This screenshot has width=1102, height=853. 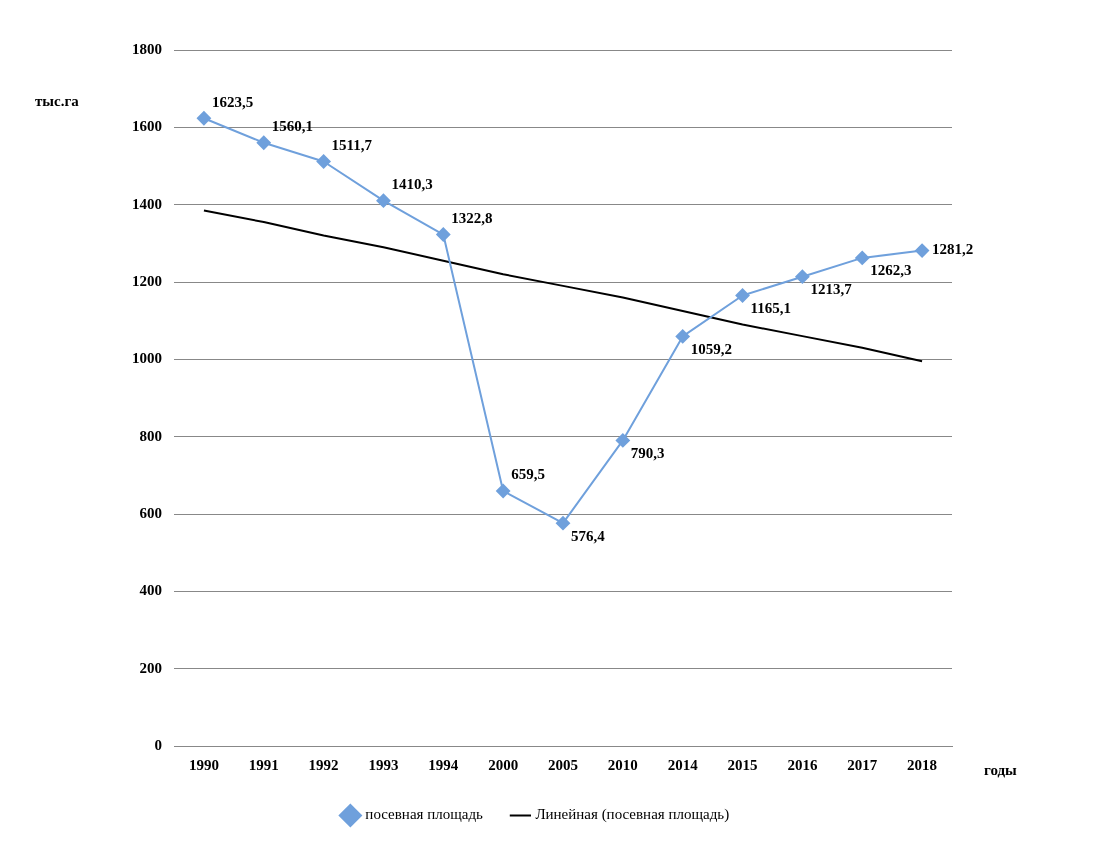 What do you see at coordinates (770, 307) in the screenshot?
I see `data-label: 1165,1` at bounding box center [770, 307].